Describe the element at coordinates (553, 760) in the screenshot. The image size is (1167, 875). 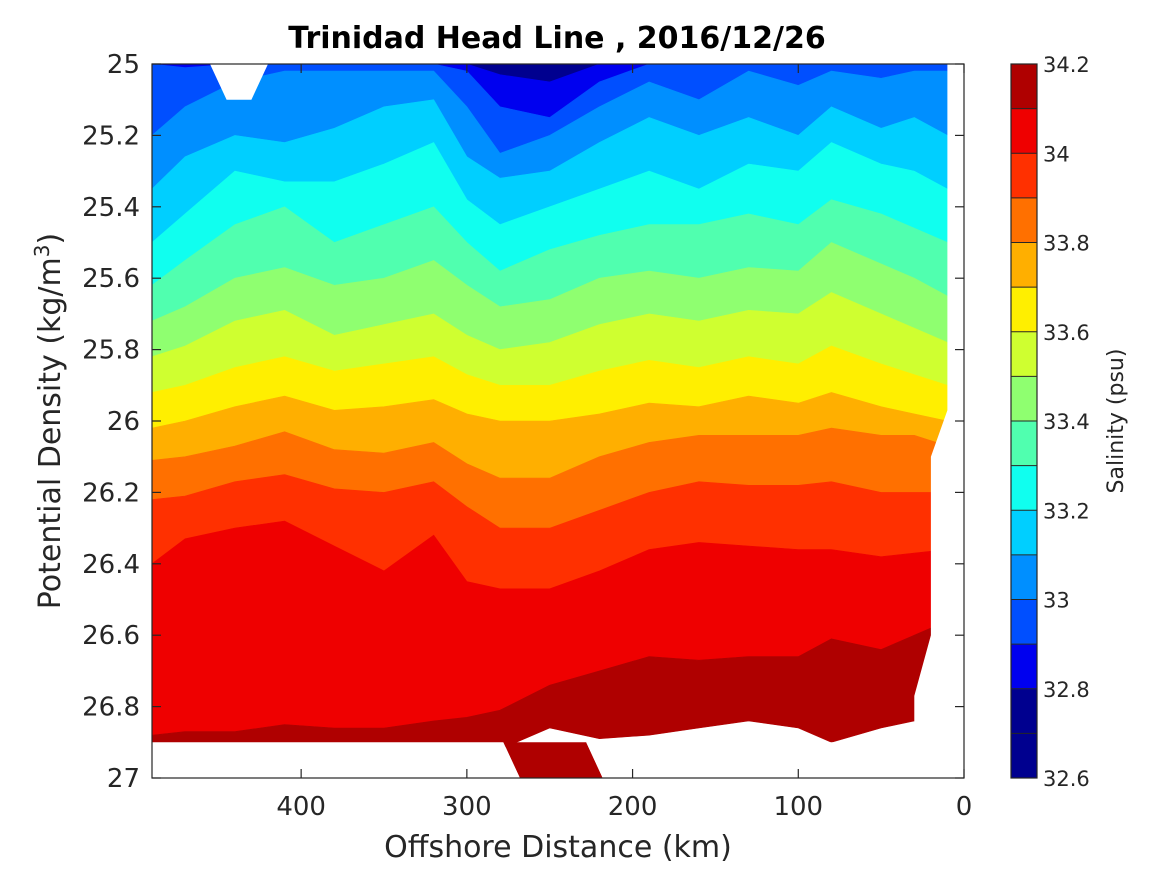
I see `contour-band-max` at that location.